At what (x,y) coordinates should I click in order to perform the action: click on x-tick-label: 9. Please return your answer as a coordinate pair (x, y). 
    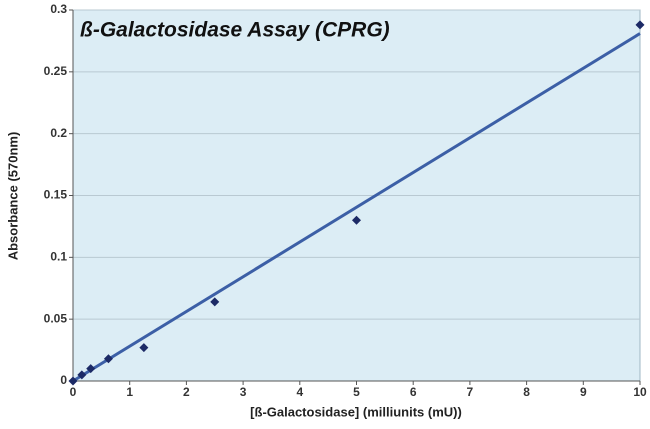
    Looking at the image, I should click on (583, 392).